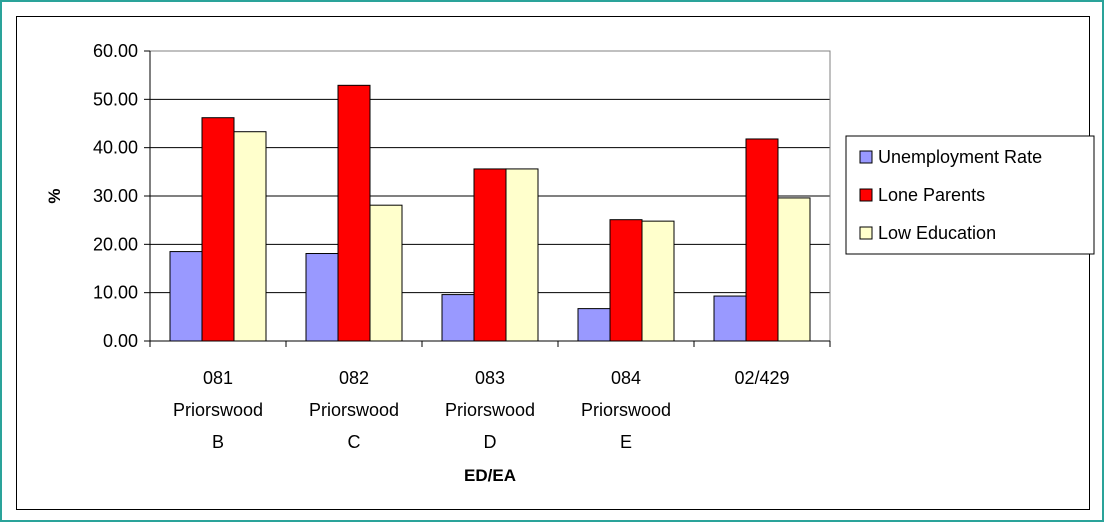  I want to click on y-tick-label: 60.00, so click(115, 51).